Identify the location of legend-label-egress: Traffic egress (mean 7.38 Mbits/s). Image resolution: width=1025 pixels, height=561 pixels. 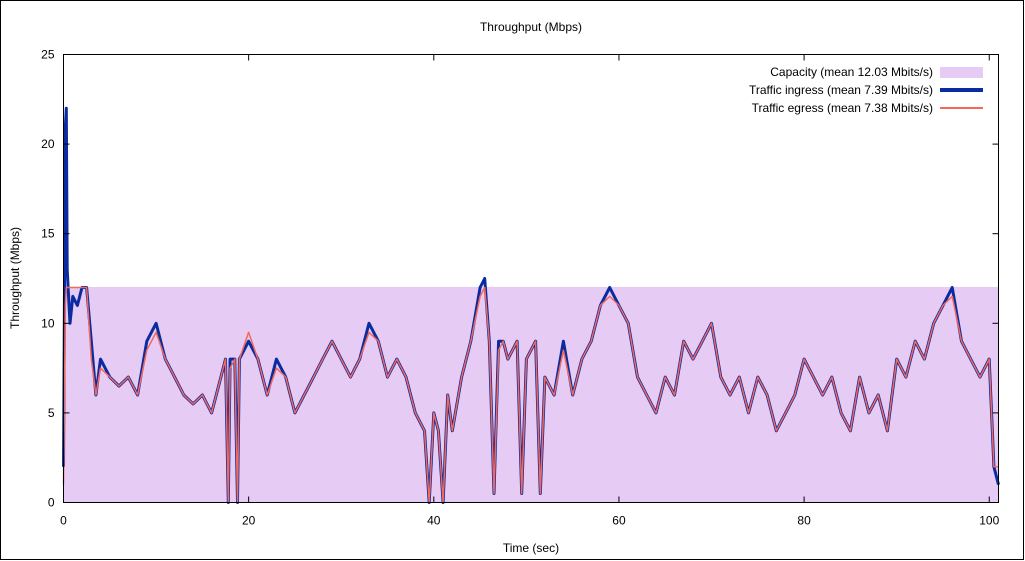
(842, 108).